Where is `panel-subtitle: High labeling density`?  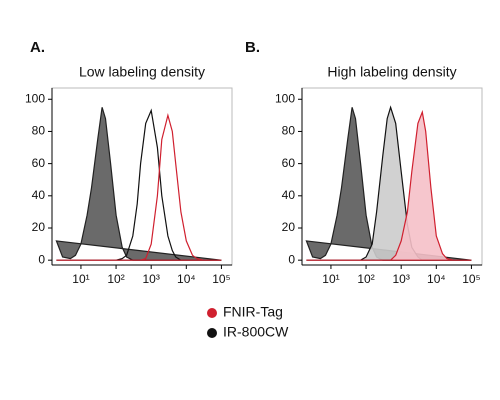
panel-subtitle: High labeling density is located at coordinates (391, 72).